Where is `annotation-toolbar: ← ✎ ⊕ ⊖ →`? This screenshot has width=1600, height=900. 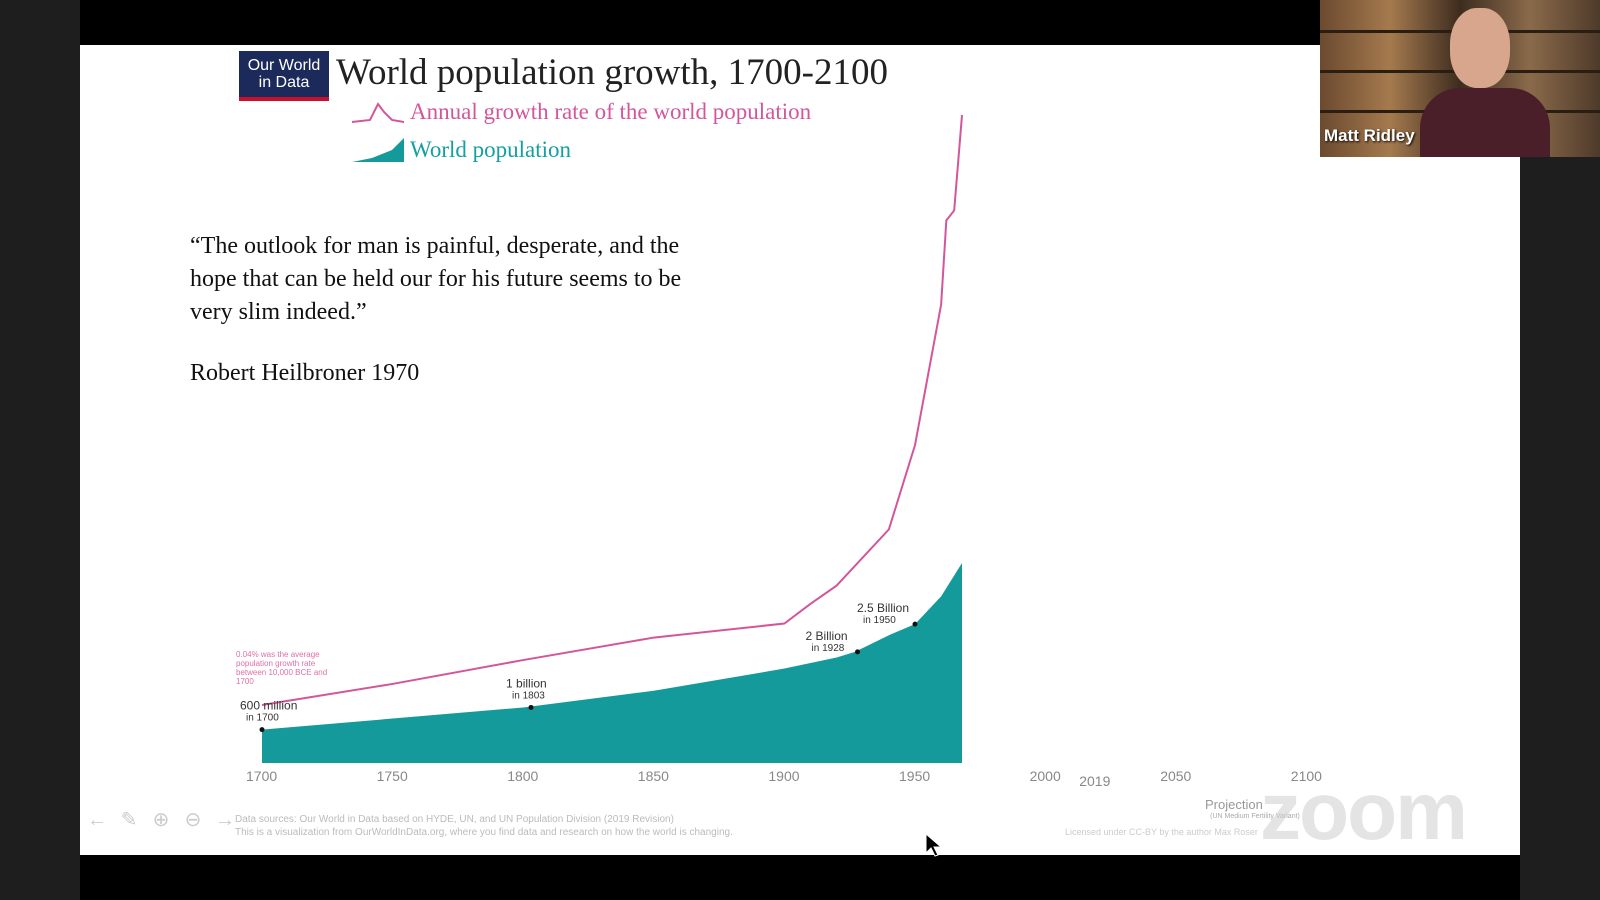 annotation-toolbar: ← ✎ ⊕ ⊖ → is located at coordinates (161, 820).